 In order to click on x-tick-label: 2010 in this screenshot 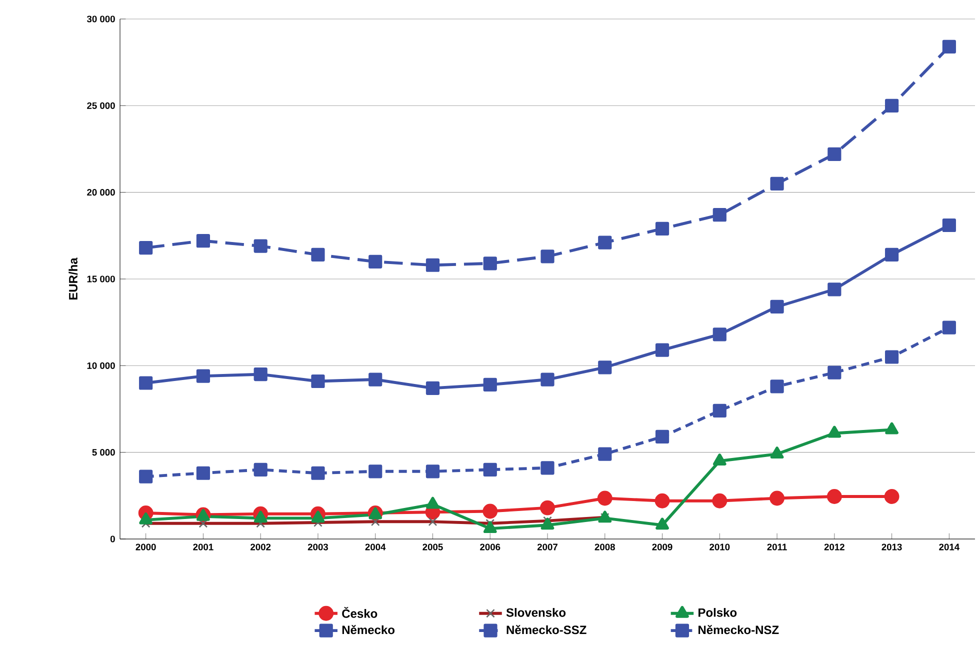, I will do `click(720, 547)`.